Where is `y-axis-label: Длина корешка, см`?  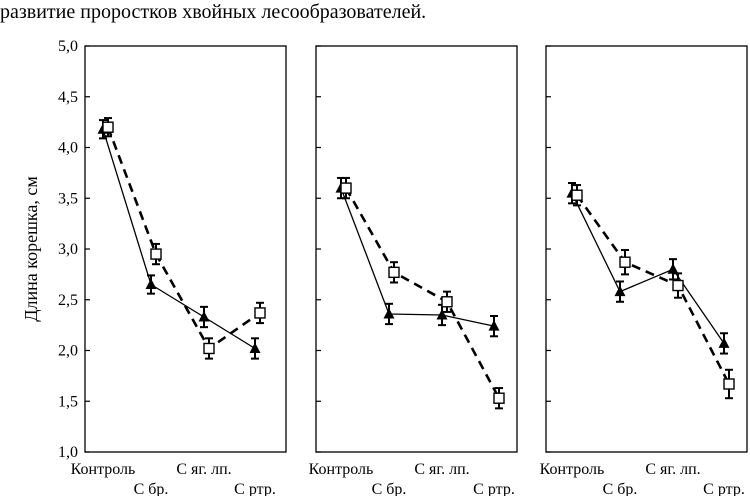 y-axis-label: Длина корешка, см is located at coordinates (31, 249).